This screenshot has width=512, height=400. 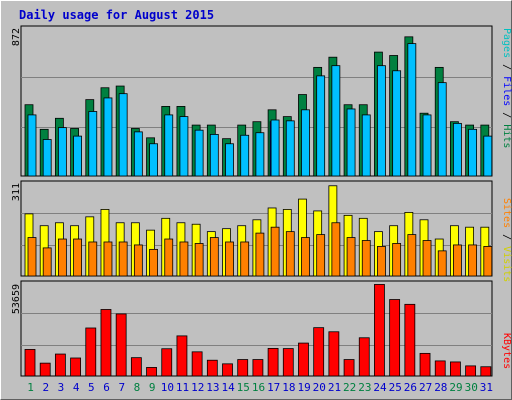 I want to click on day-label: 26, so click(x=410, y=387).